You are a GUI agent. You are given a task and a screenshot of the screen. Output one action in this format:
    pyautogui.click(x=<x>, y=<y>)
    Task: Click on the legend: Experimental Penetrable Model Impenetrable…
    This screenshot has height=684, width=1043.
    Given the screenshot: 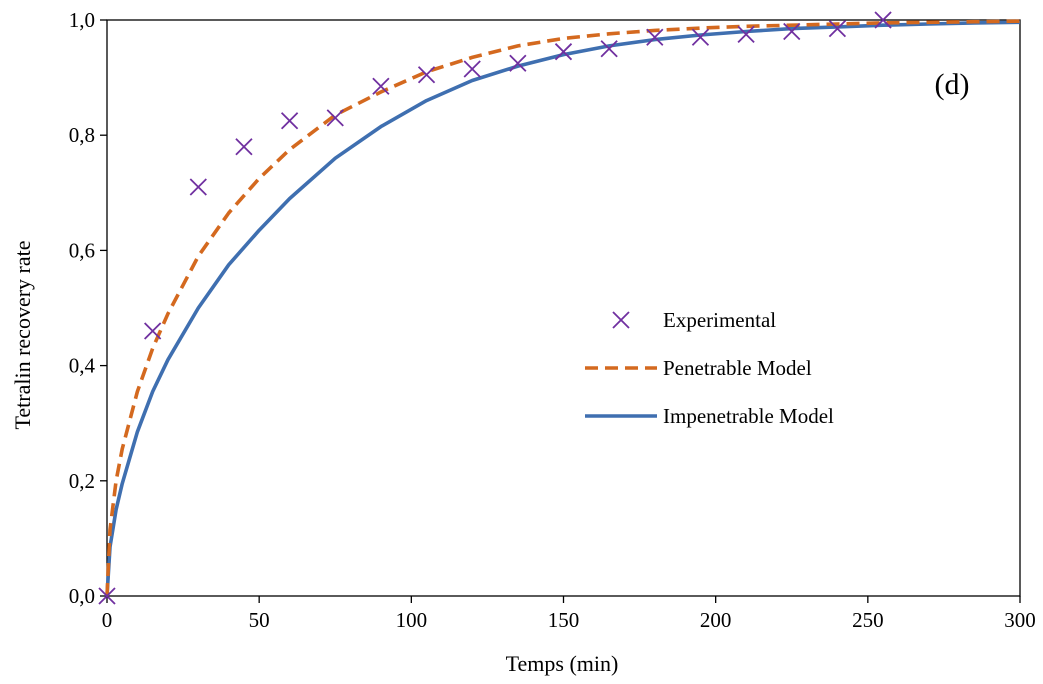 What is the action you would take?
    pyautogui.click(x=709, y=368)
    